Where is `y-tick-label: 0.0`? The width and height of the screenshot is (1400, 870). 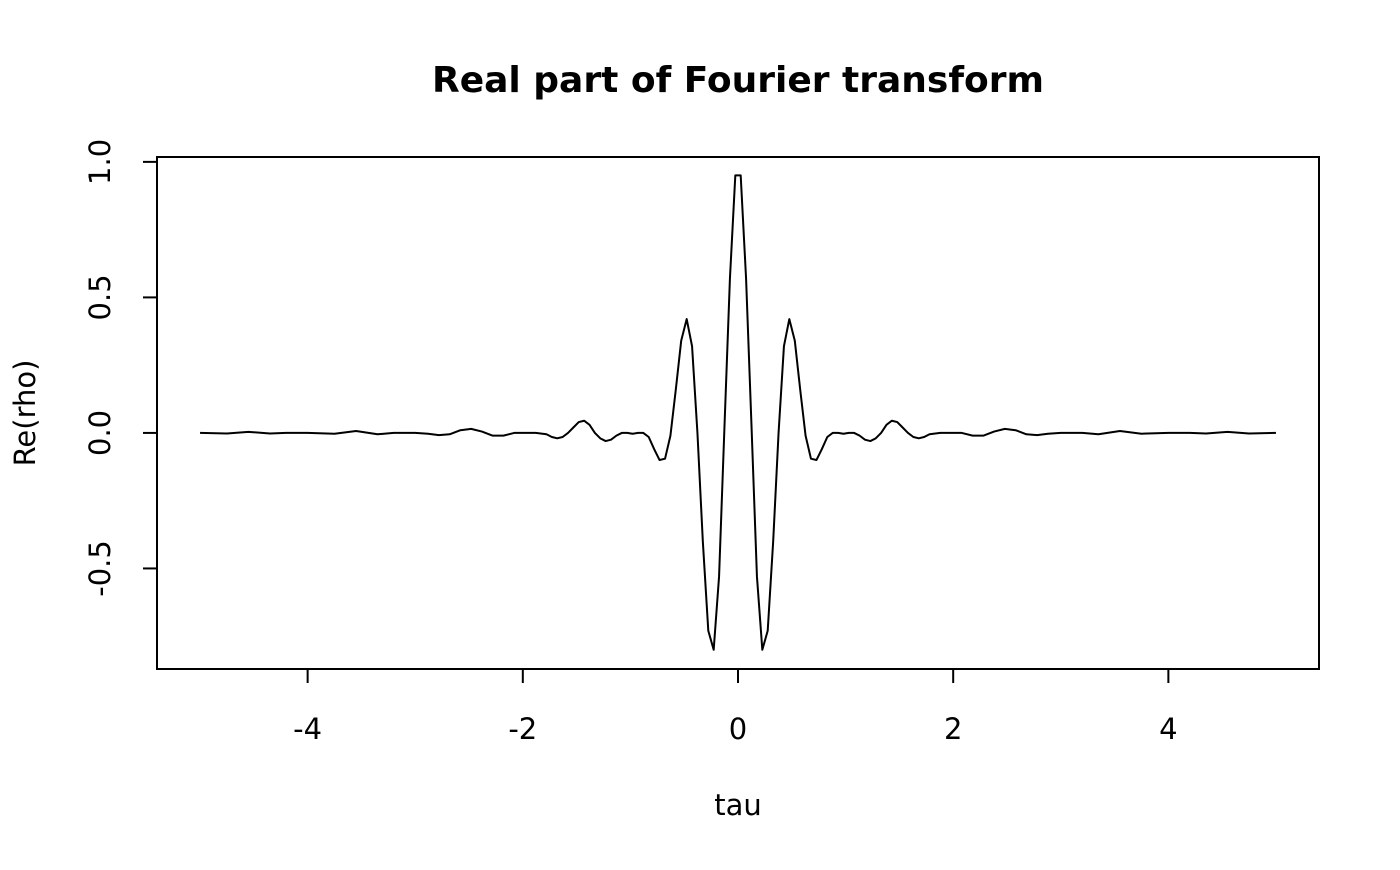 y-tick-label: 0.0 is located at coordinates (100, 433).